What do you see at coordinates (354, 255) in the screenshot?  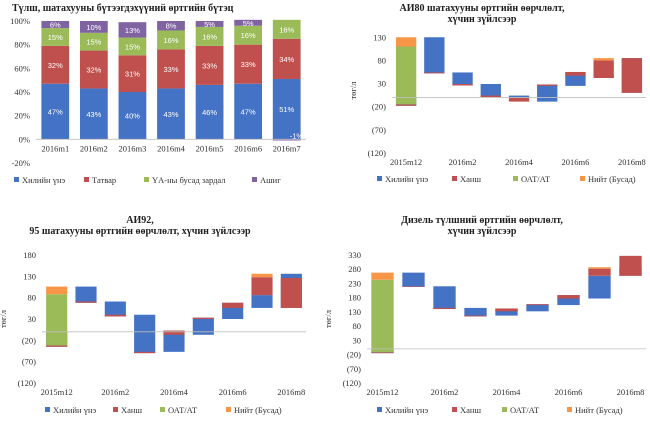 I see `y-tick-label: 330` at bounding box center [354, 255].